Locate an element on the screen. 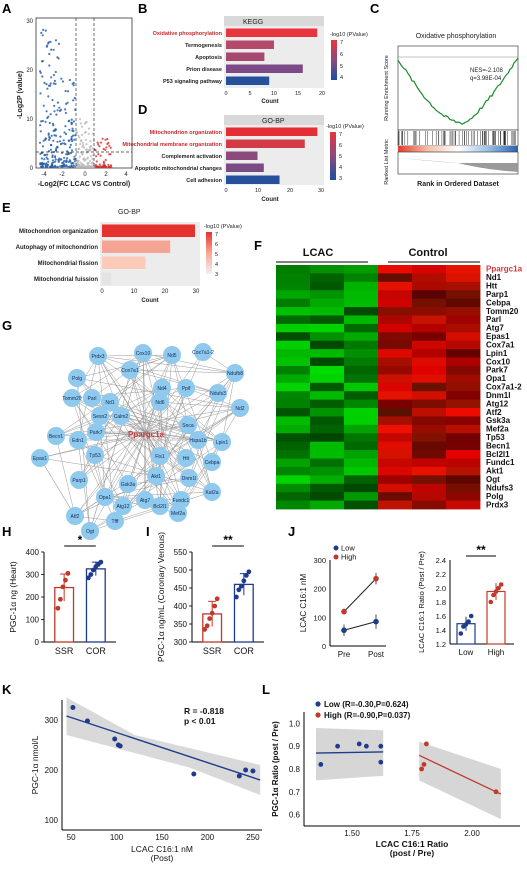 This screenshot has width=527, height=872. network-node-fis1 is located at coordinates (160, 456).